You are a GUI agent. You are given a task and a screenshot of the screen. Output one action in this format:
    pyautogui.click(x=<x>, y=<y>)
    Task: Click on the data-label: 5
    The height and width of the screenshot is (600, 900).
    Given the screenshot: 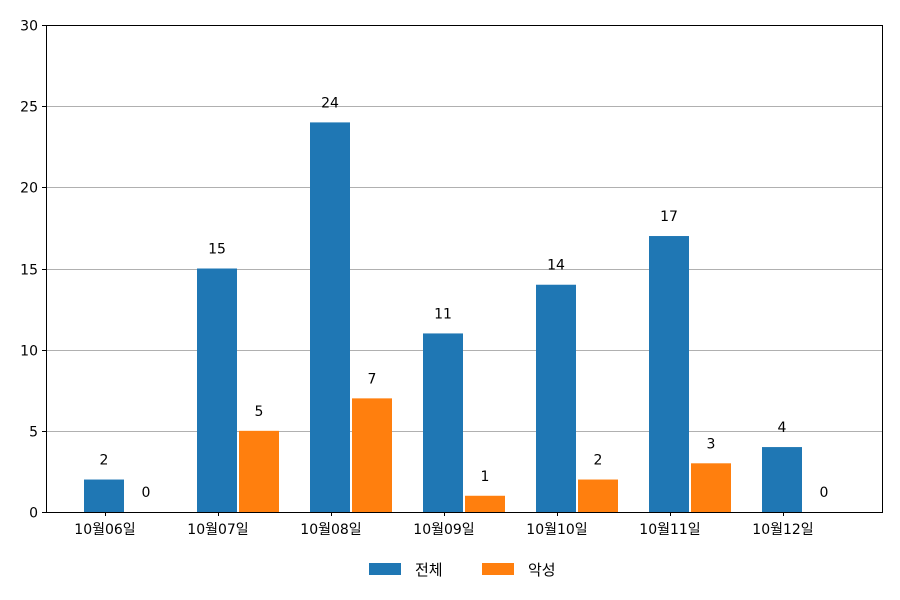 What is the action you would take?
    pyautogui.click(x=259, y=412)
    